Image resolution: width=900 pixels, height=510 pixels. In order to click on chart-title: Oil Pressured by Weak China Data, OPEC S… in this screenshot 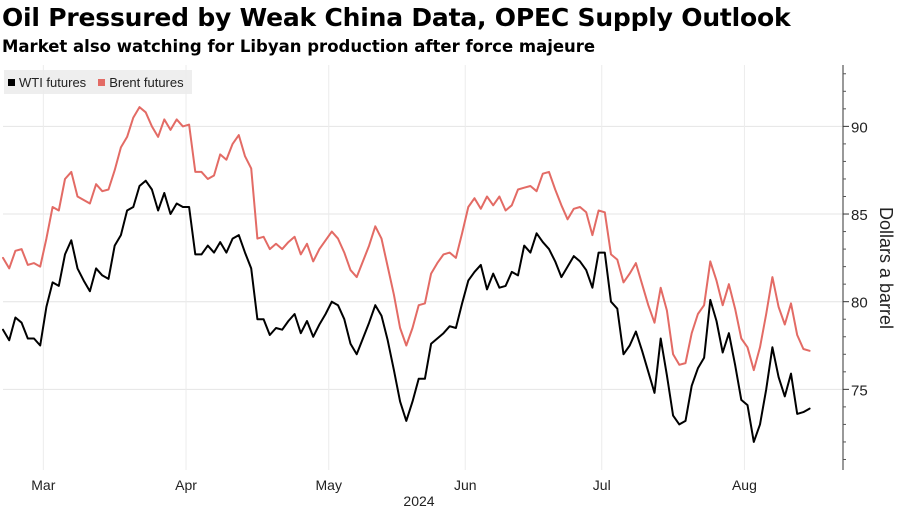, I will do `click(396, 17)`.